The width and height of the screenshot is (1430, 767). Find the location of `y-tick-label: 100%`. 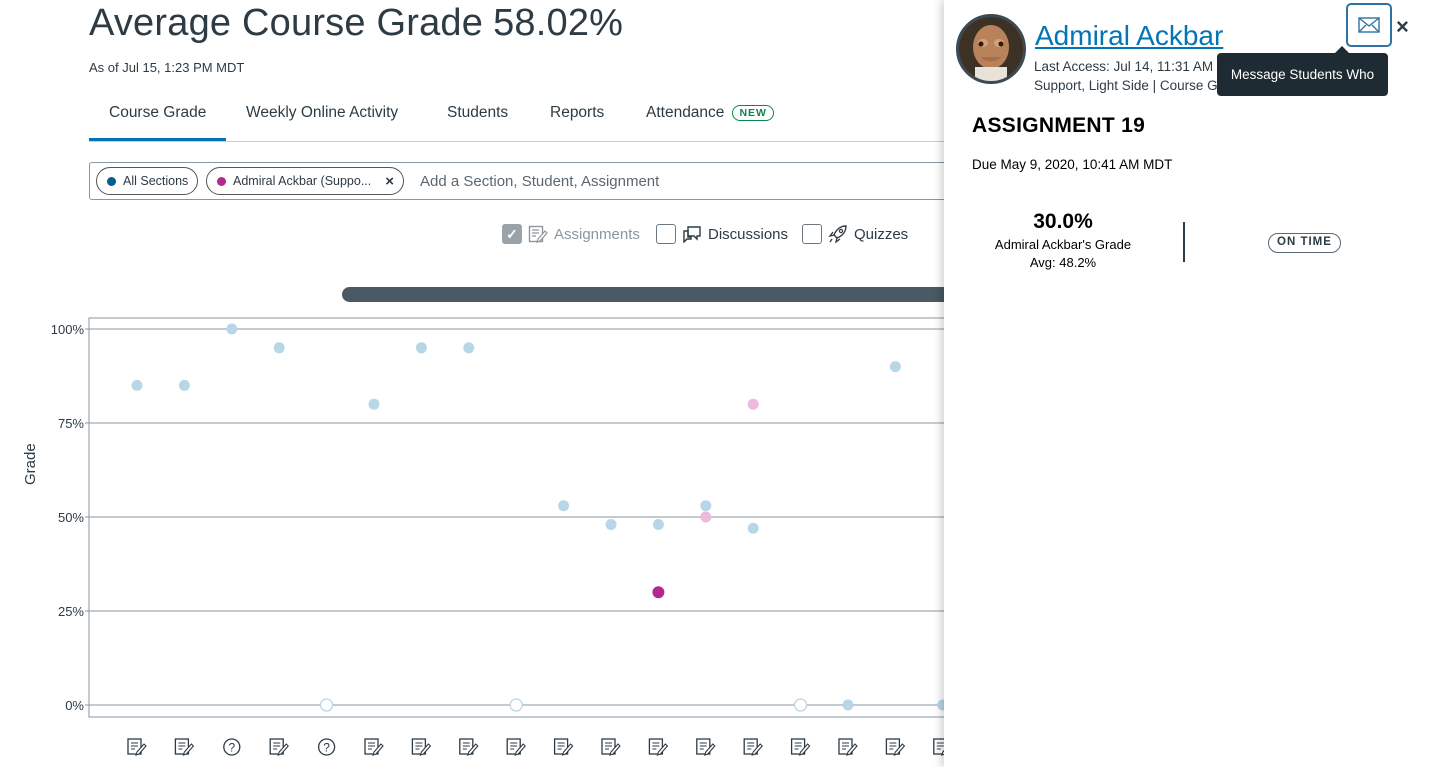

y-tick-label: 100% is located at coordinates (68, 329).